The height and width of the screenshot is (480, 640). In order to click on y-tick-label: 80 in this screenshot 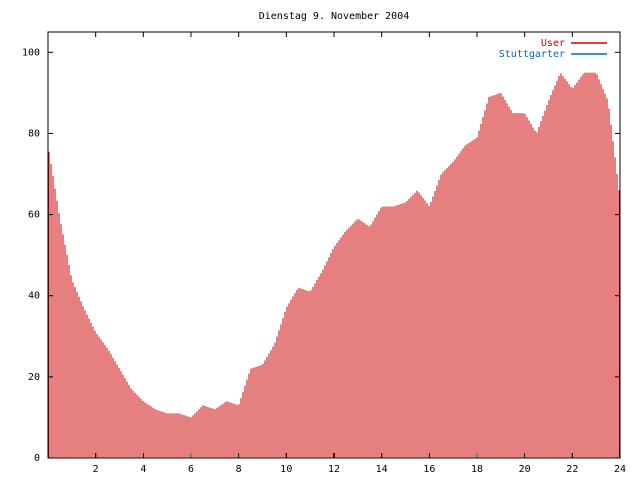, I will do `click(34, 133)`.